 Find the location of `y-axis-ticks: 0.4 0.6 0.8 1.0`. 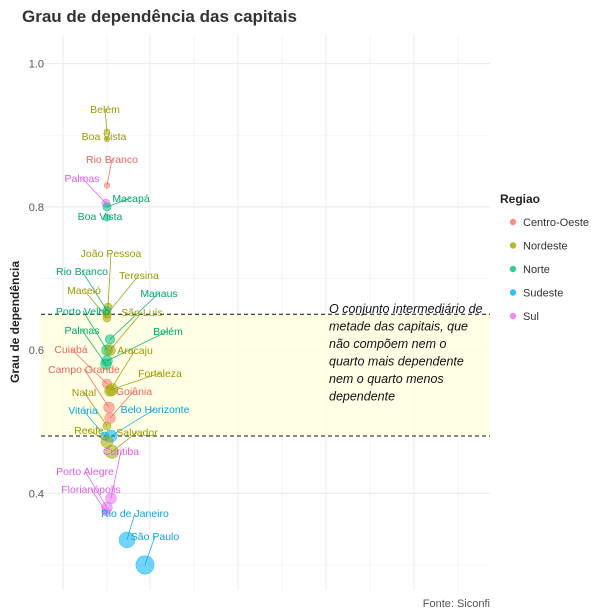

y-axis-ticks: 0.4 0.6 0.8 1.0 is located at coordinates (36, 280).